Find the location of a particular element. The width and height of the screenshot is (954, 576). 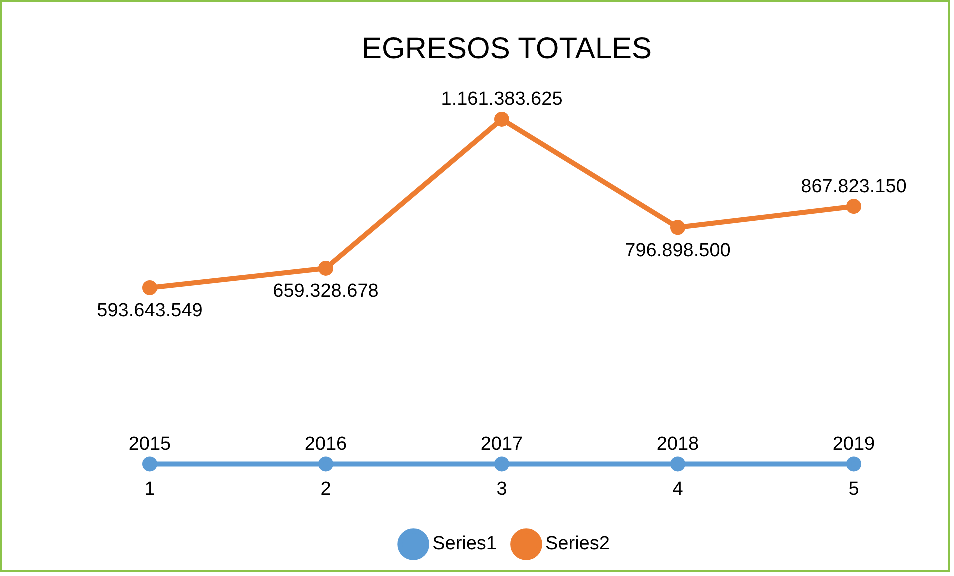

legend-label: Series1 is located at coordinates (464, 544).